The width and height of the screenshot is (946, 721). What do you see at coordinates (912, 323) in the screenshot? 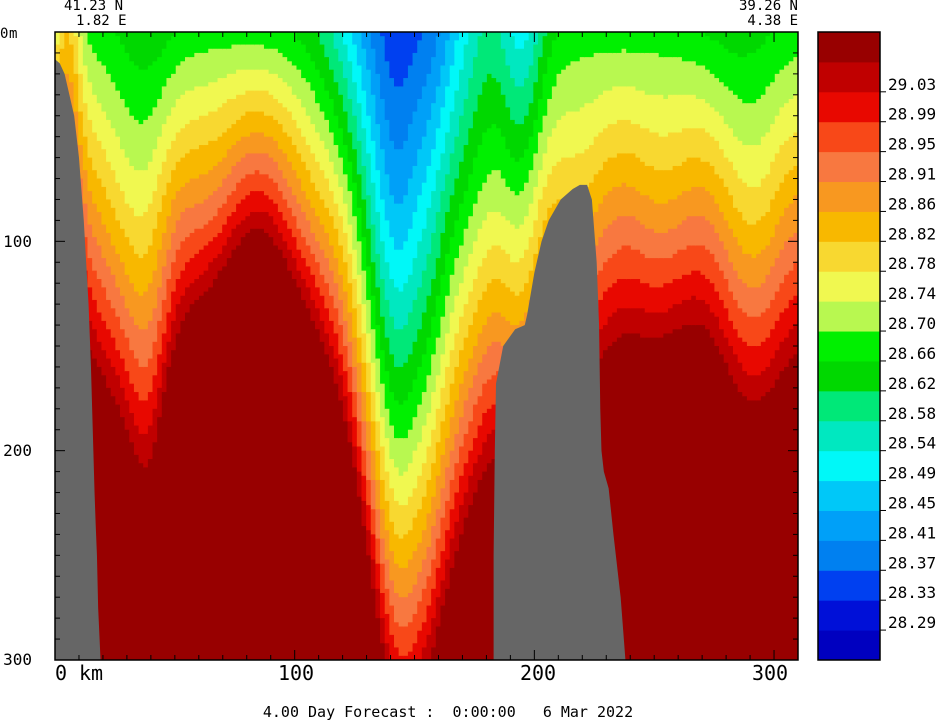
I see `colorbar-label: 28.70` at bounding box center [912, 323].